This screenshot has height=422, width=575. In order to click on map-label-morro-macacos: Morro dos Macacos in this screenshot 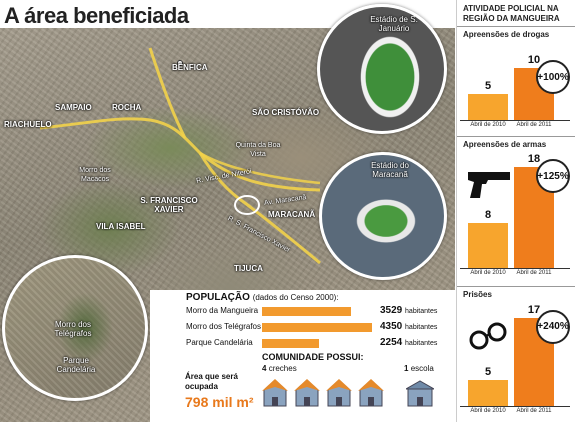, I will do `click(95, 175)`.